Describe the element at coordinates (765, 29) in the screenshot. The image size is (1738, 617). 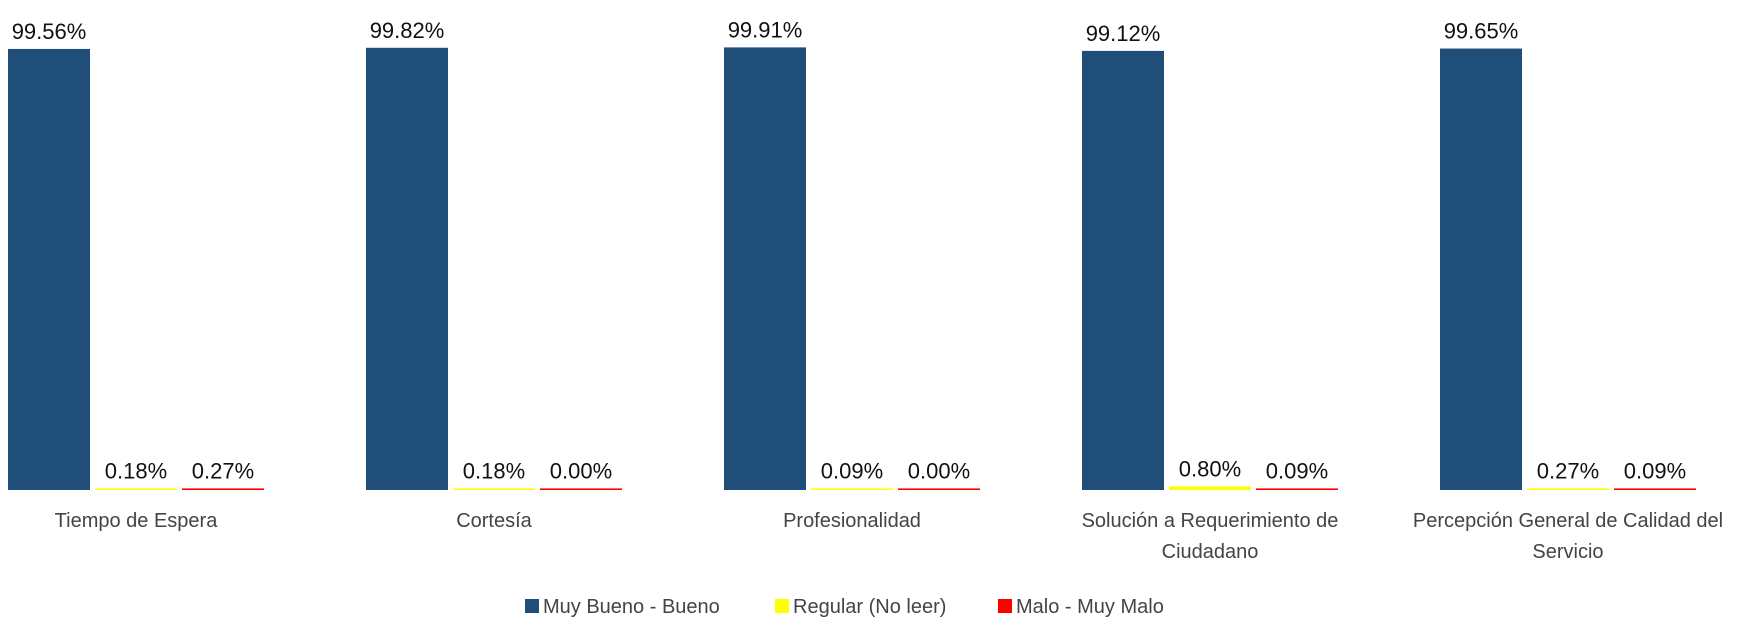
I see `data-label-2-0: 99.91%` at that location.